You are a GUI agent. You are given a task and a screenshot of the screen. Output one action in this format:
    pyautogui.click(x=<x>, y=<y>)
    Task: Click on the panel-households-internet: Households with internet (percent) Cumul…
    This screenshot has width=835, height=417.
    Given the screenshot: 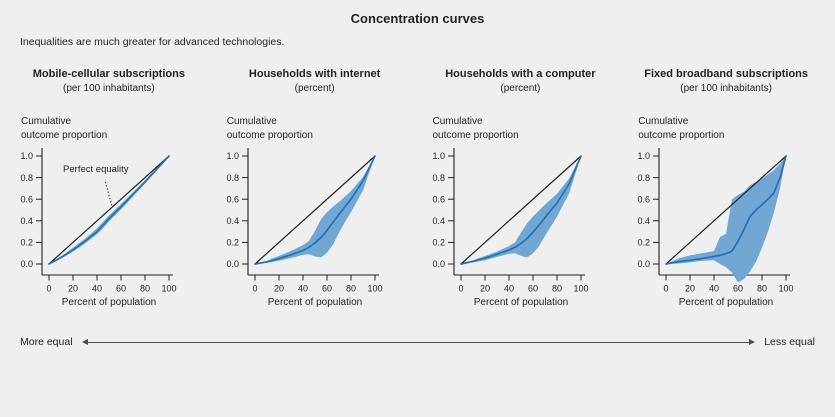 What is the action you would take?
    pyautogui.click(x=315, y=190)
    